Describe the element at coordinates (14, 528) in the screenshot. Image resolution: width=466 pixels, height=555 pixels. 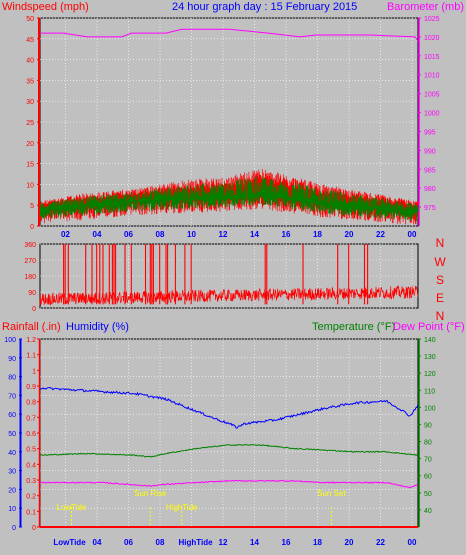
I see `humidity-tick-label: 0` at that location.